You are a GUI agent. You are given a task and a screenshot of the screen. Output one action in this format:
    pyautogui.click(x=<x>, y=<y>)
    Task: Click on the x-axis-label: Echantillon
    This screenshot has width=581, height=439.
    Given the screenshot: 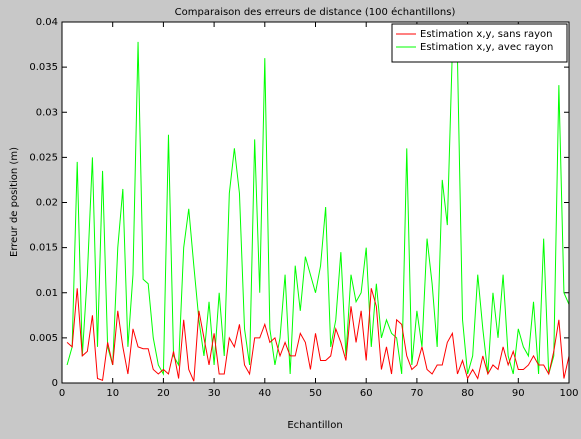 What is the action you would take?
    pyautogui.click(x=314, y=425)
    